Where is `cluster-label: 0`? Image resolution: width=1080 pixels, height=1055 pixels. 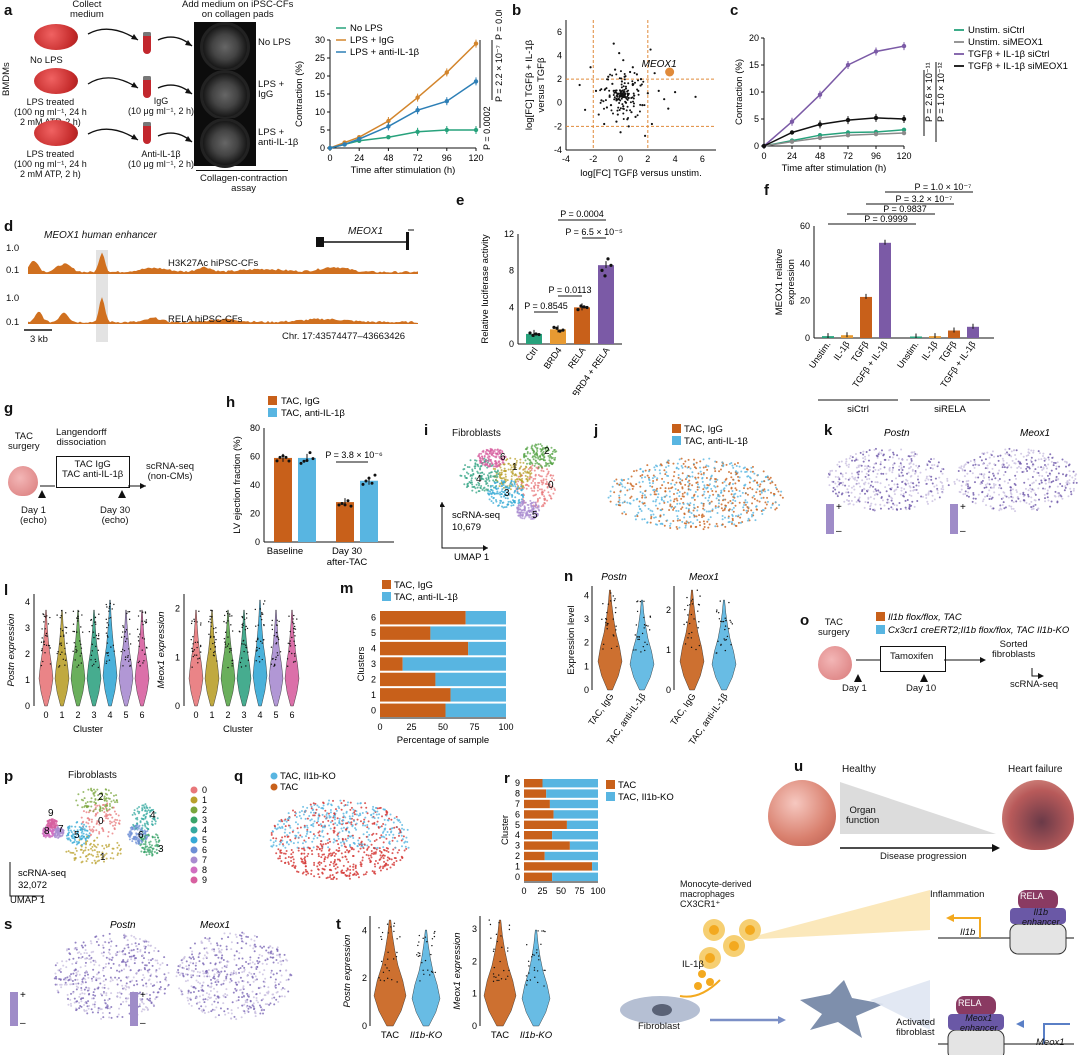
cluster-label: 0 is located at coordinates (551, 485).